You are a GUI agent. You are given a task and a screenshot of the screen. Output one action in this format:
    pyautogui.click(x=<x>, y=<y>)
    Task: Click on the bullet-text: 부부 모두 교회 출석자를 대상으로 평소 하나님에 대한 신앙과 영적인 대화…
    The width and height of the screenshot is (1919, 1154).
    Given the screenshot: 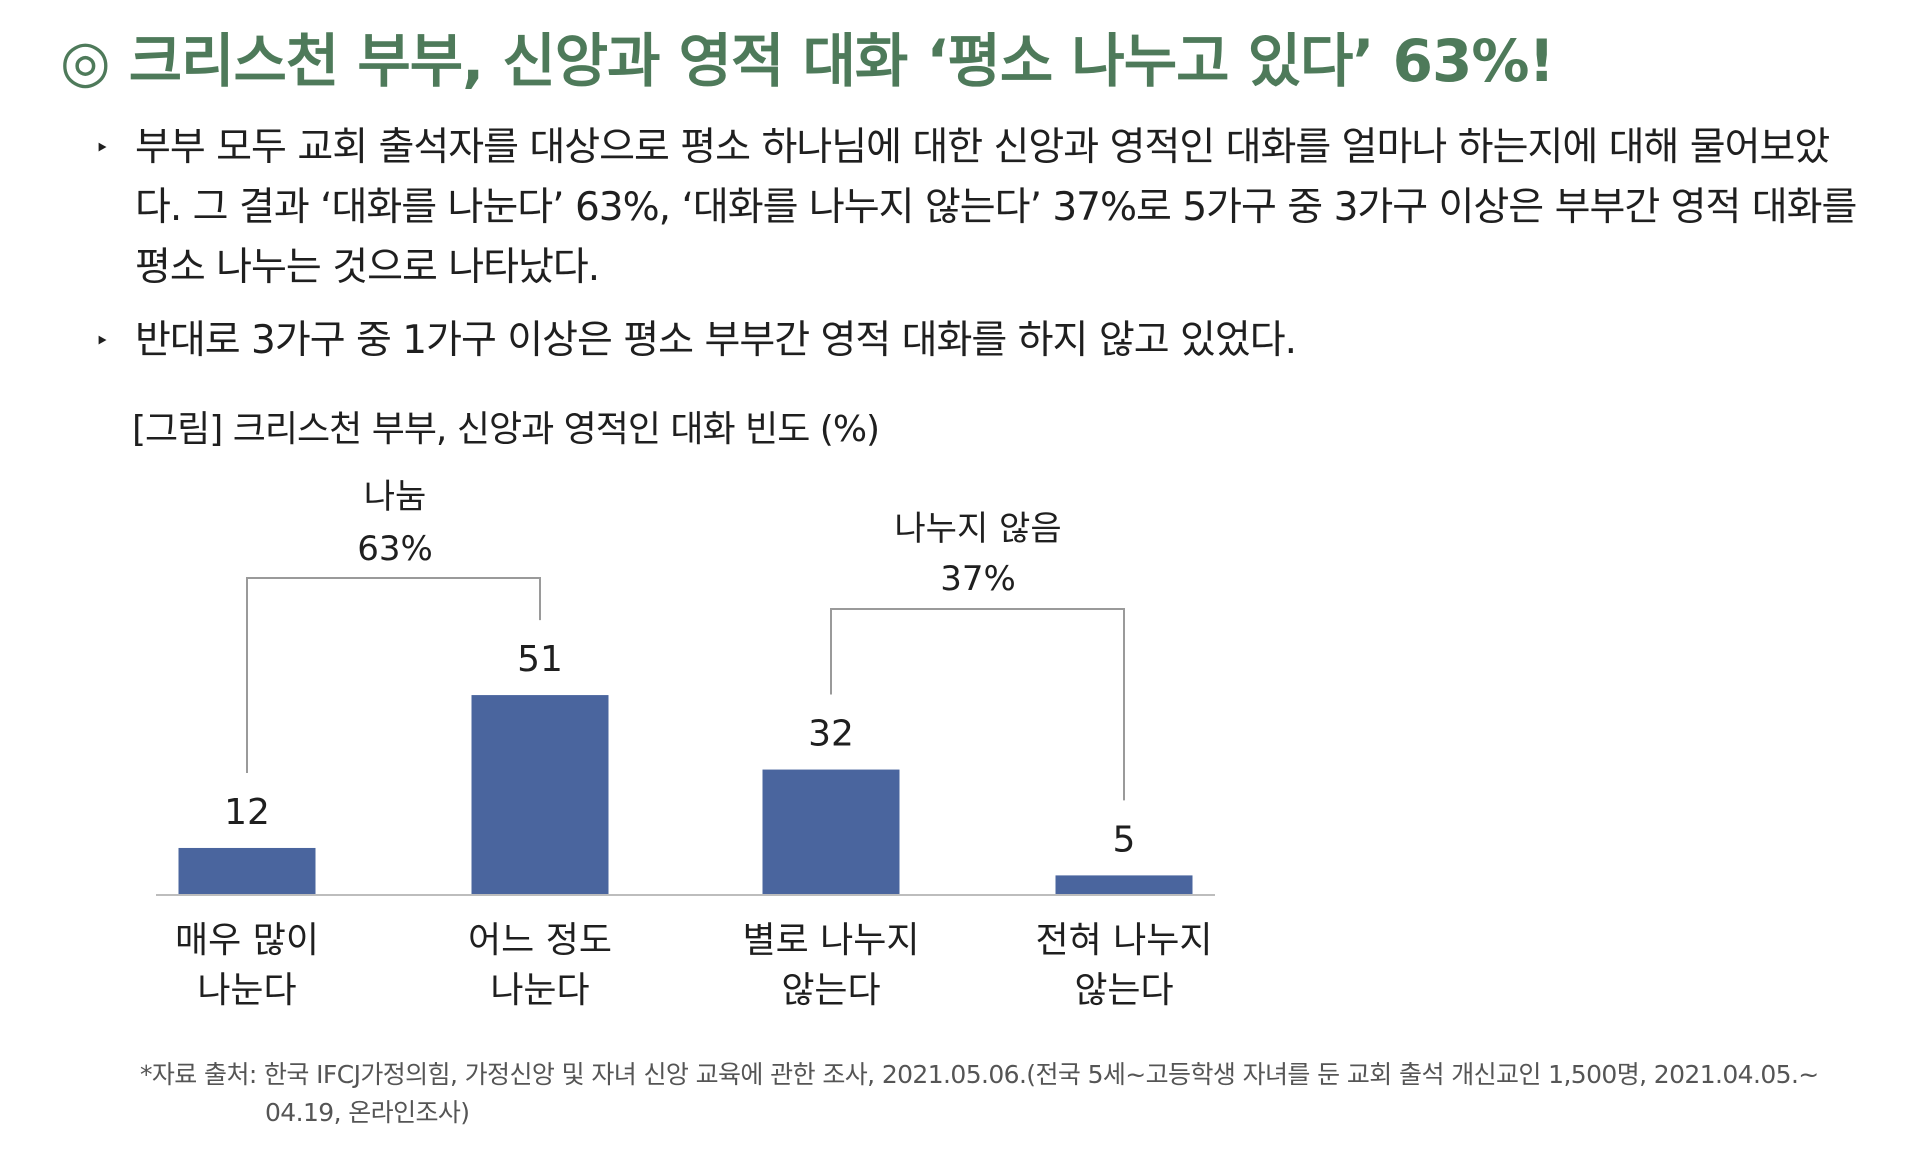 What is the action you would take?
    pyautogui.click(x=996, y=207)
    